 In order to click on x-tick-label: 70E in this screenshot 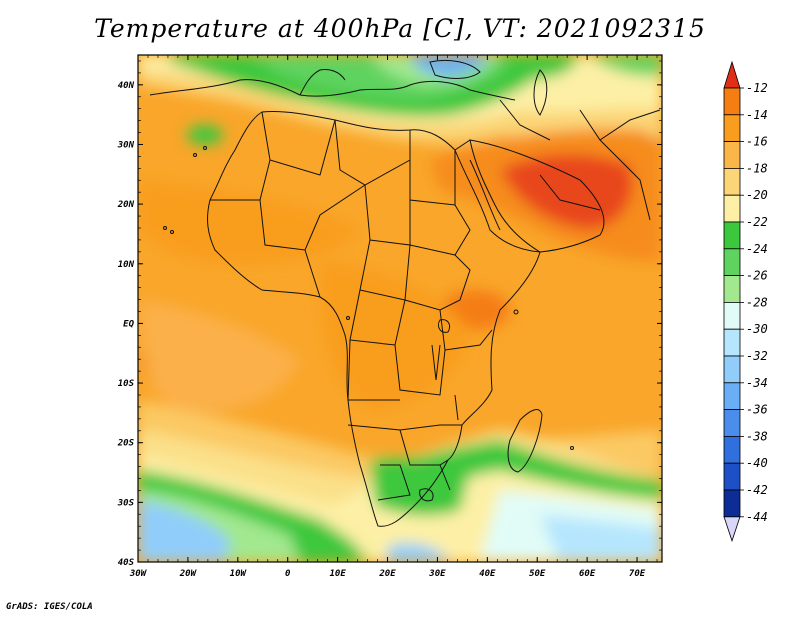, I will do `click(637, 574)`.